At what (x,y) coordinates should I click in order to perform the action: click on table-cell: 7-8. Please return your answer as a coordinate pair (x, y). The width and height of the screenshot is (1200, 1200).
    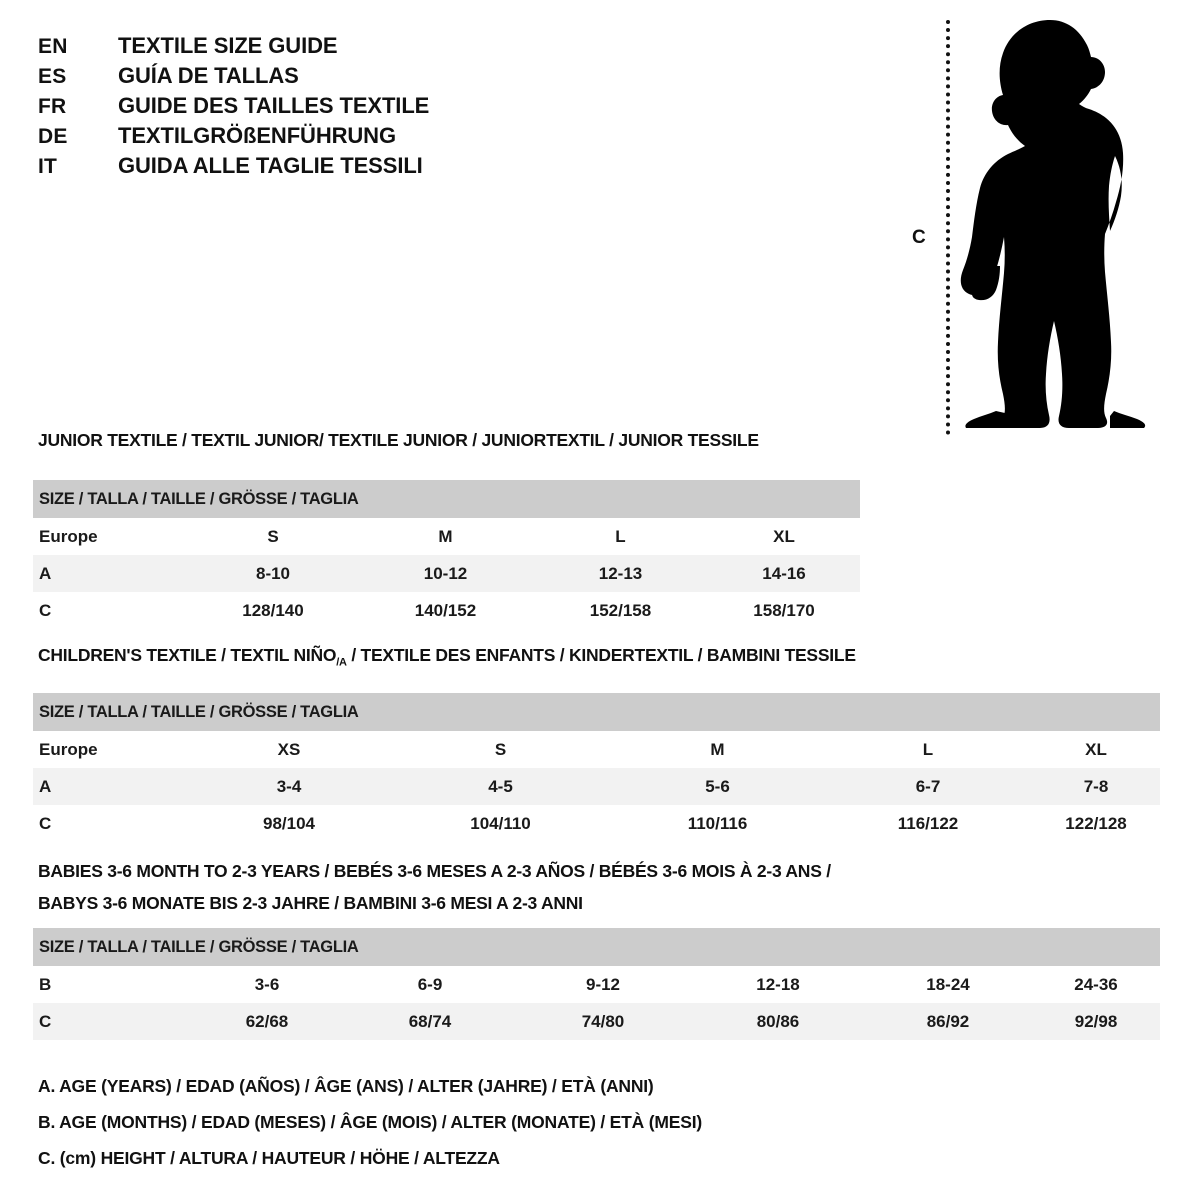
    Looking at the image, I should click on (1096, 786).